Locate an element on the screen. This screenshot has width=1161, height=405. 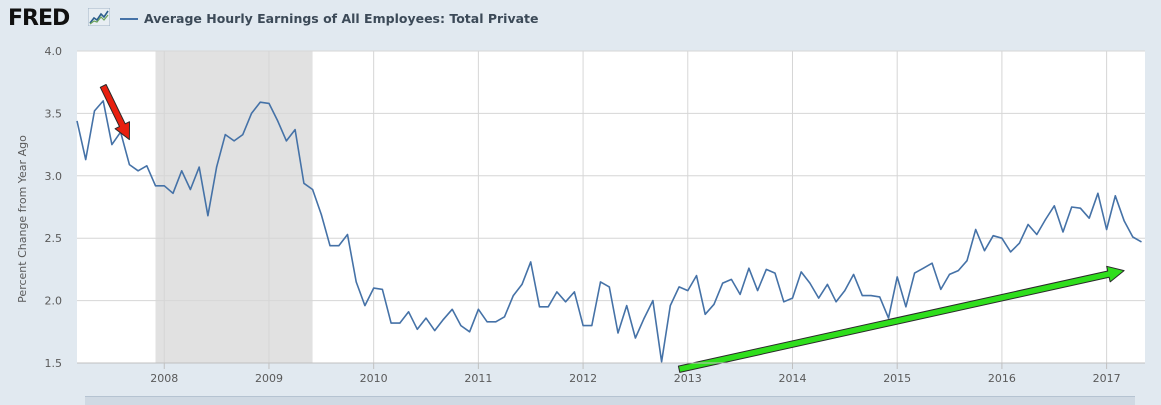
range-navigator-scrollbar is located at coordinates (610, 400).